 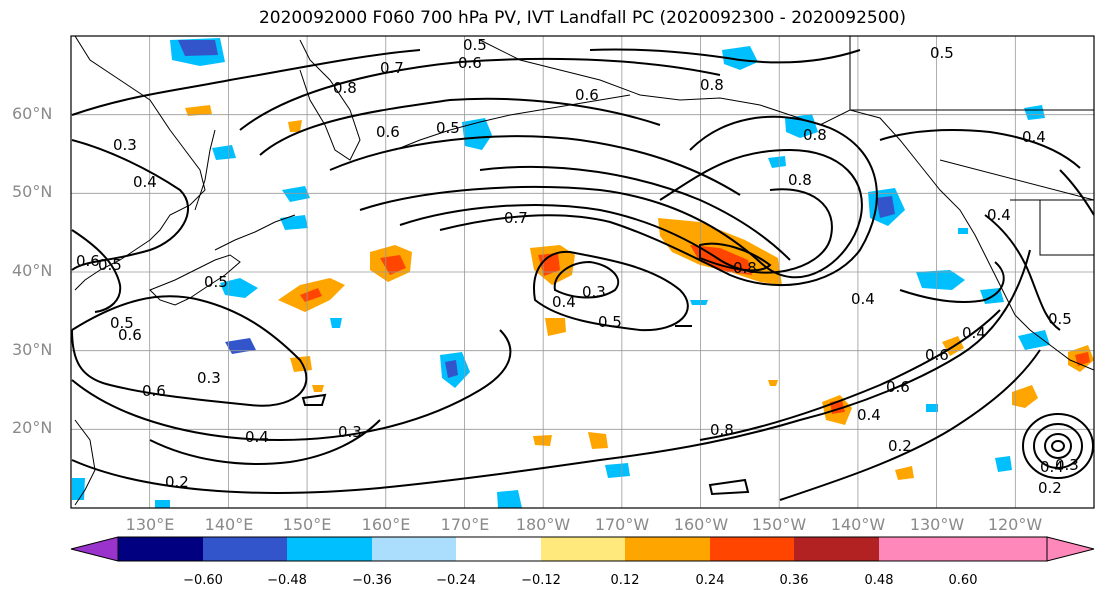 I want to click on lon-label: 130°E, so click(x=150, y=524).